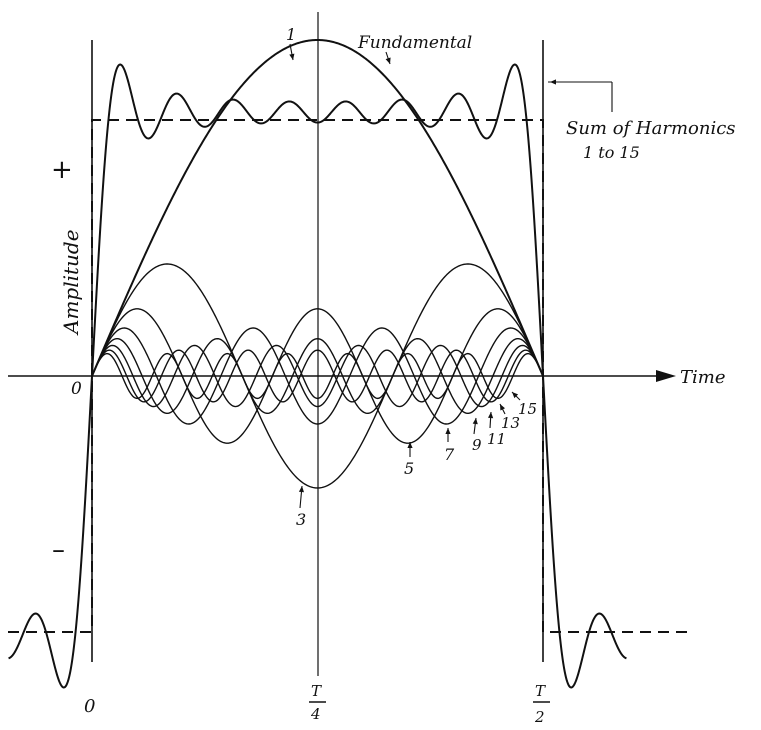 Image resolution: width=761 pixels, height=730 pixels. What do you see at coordinates (388, 60) in the screenshot?
I see `pointer-fundamental-arrowhead` at bounding box center [388, 60].